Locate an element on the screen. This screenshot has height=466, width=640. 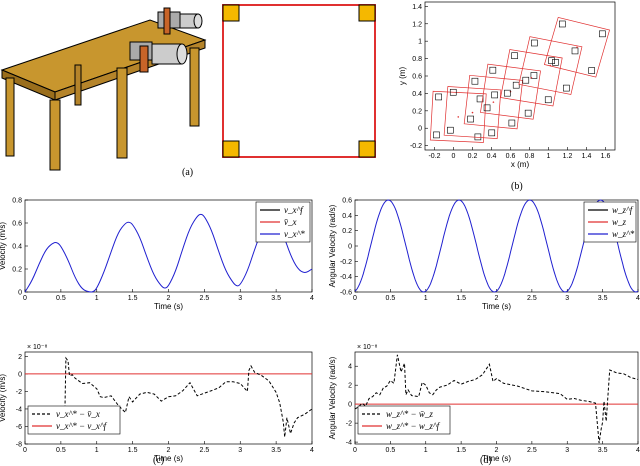
y-tick-label: 0.8 is located at coordinates (17, 201).